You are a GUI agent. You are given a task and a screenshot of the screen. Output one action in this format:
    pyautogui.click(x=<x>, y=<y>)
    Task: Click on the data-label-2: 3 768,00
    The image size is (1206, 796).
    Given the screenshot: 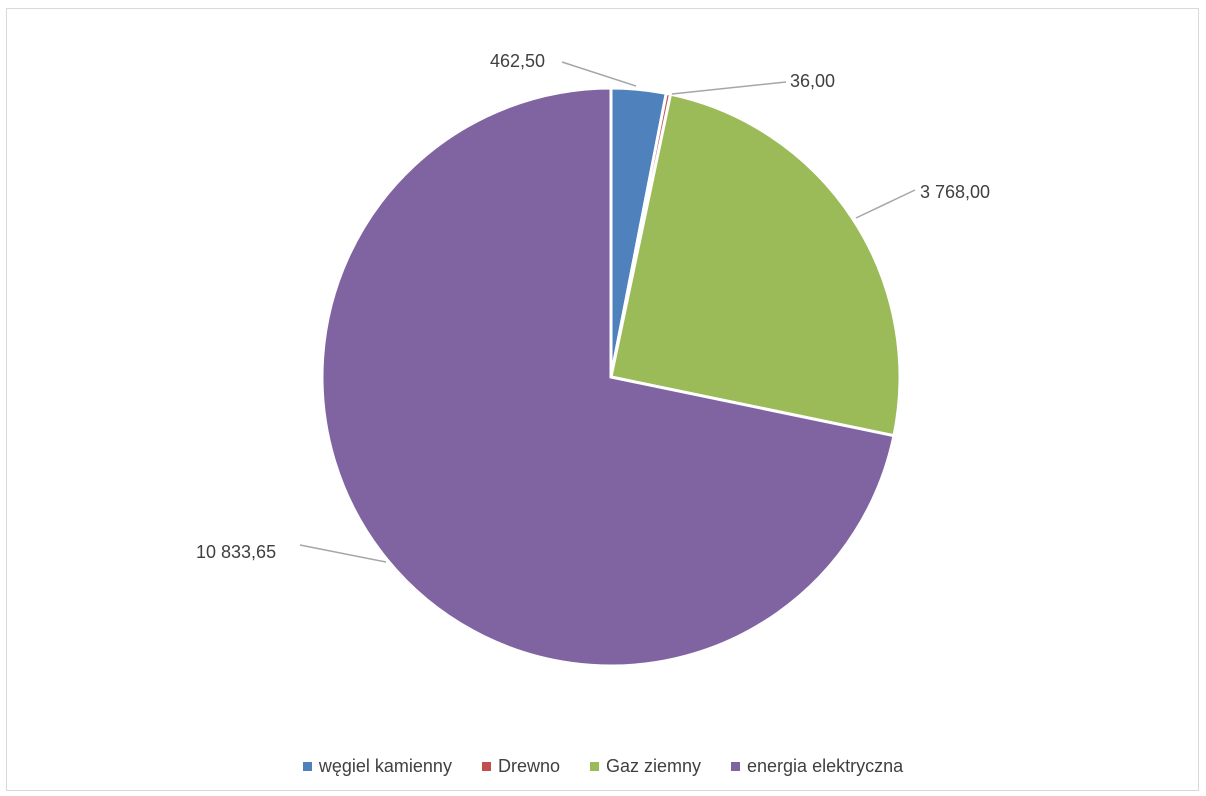 What is the action you would take?
    pyautogui.click(x=955, y=192)
    